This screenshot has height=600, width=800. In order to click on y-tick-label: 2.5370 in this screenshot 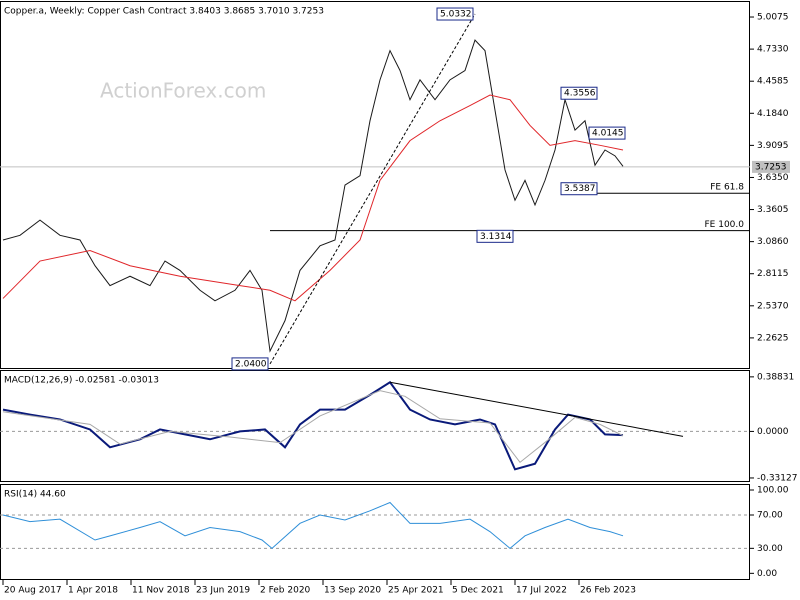, I will do `click(773, 306)`.